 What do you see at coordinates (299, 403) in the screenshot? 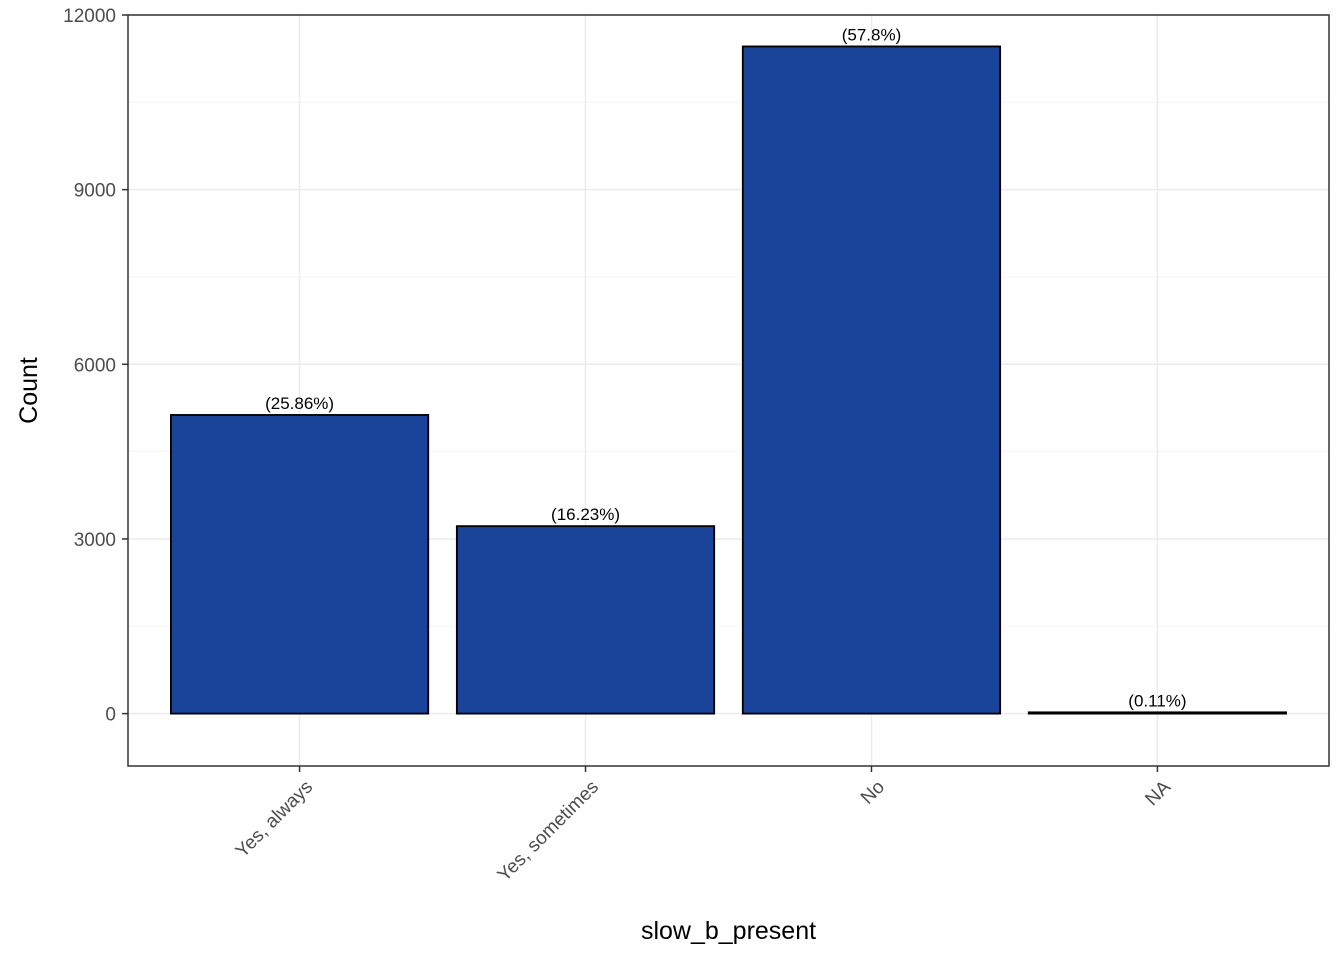
I see `bar-value-label: (25.86%)` at bounding box center [299, 403].